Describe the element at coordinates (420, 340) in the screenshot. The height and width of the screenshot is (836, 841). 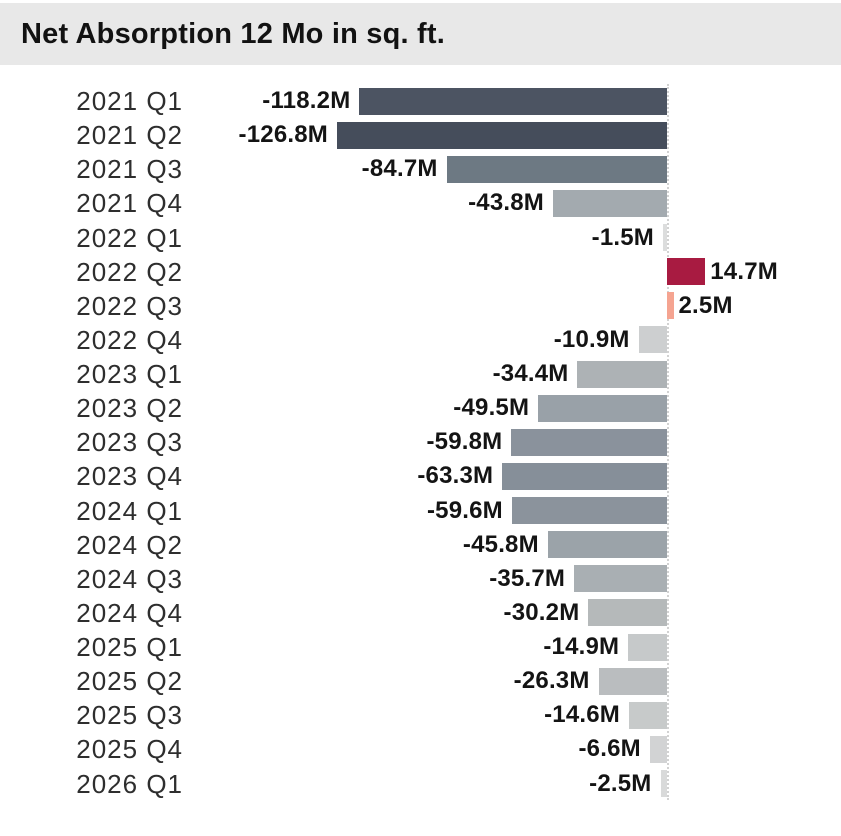
I see `bar-row: 2022 Q4 -10.9M` at that location.